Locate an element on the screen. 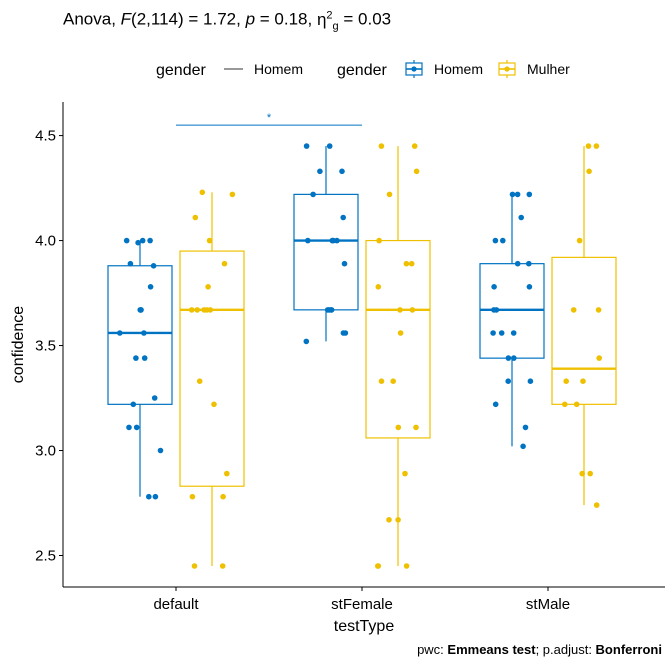  caption-test: Emmeans test is located at coordinates (491, 649).